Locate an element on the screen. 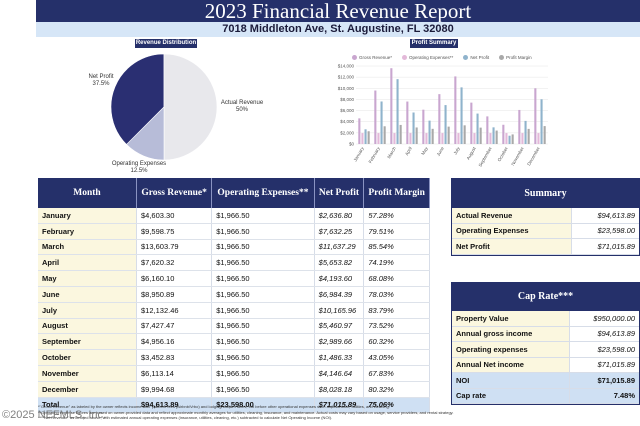  summary-row: Actual Revenue $94,613.89 is located at coordinates (545, 216).